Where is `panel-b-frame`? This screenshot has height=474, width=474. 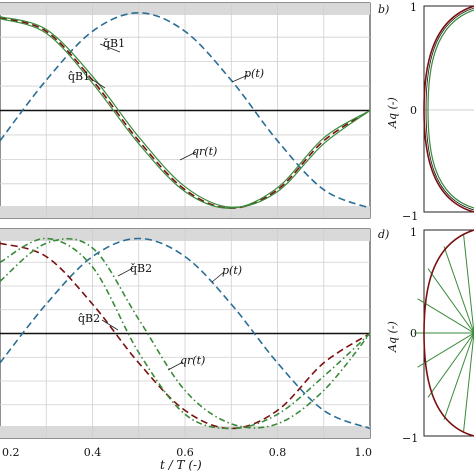
panel-b-frame is located at coordinates (448, 109).